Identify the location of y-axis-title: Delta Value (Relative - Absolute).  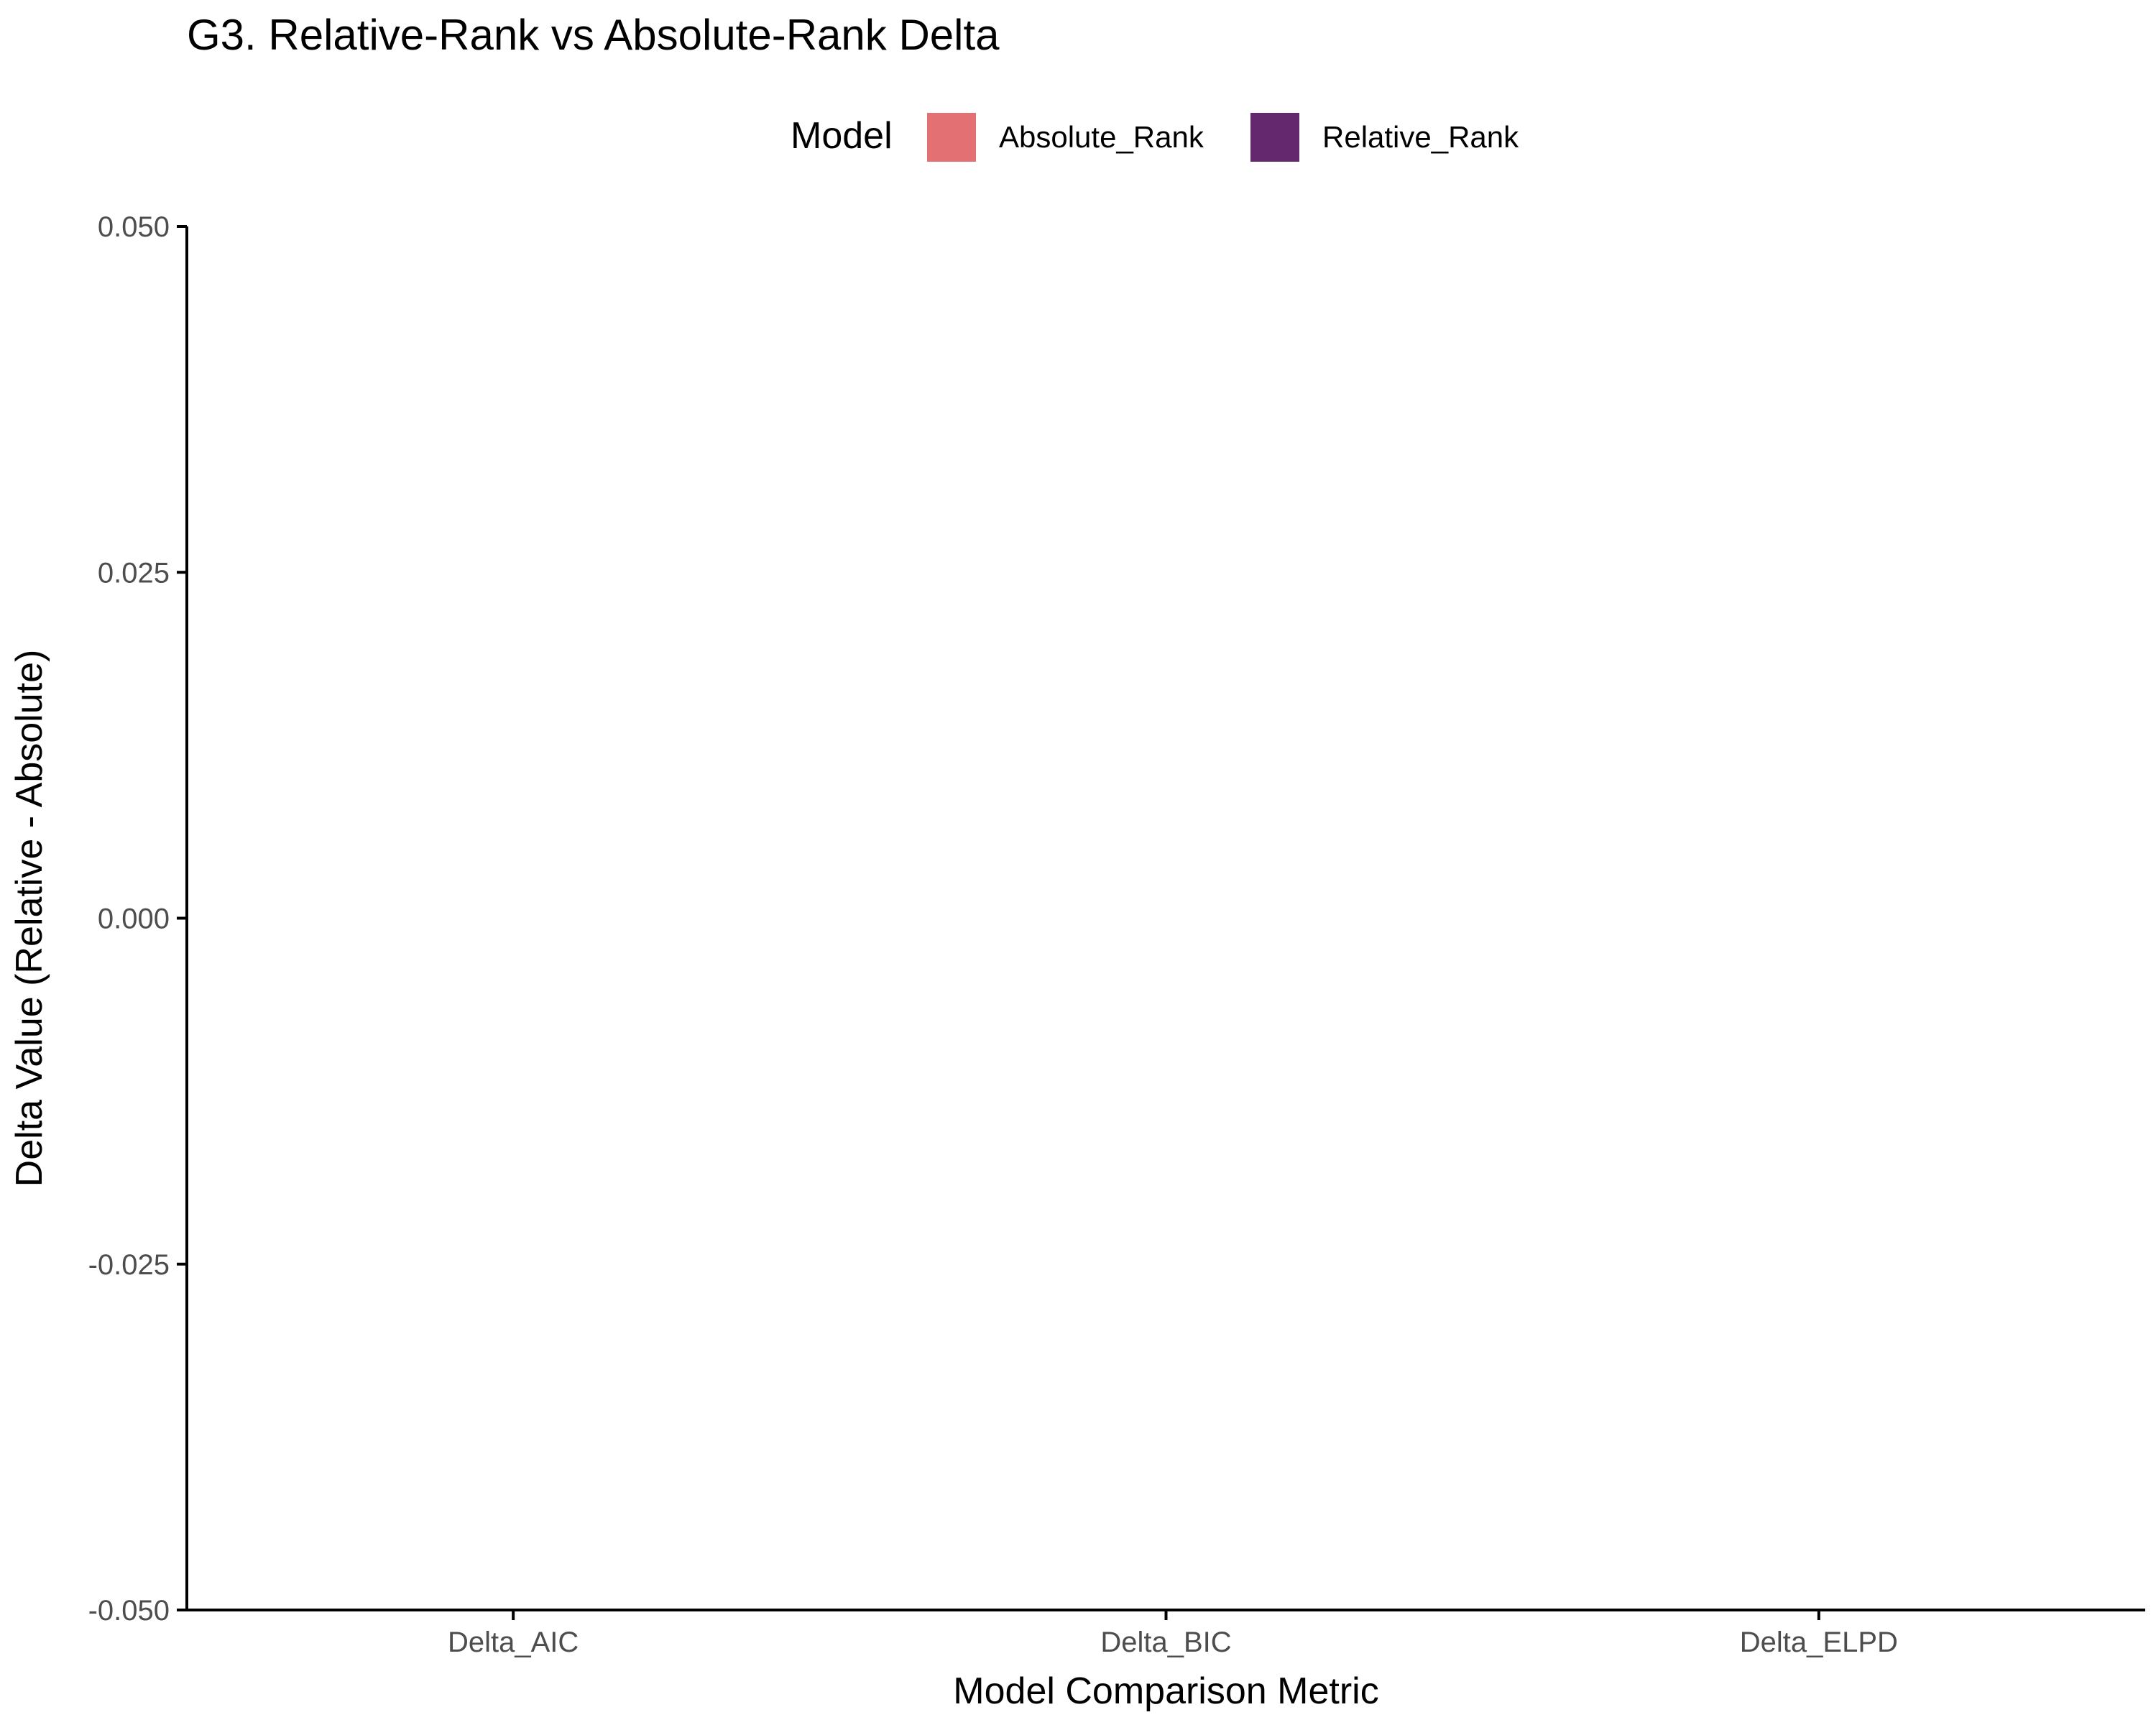
(30, 918).